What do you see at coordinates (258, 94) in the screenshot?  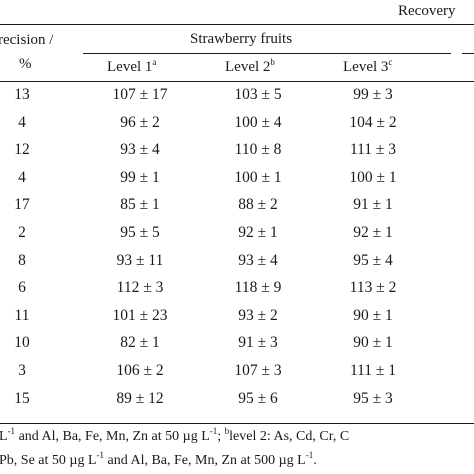 I see `recovery-cell-l2: 103 ± 5` at bounding box center [258, 94].